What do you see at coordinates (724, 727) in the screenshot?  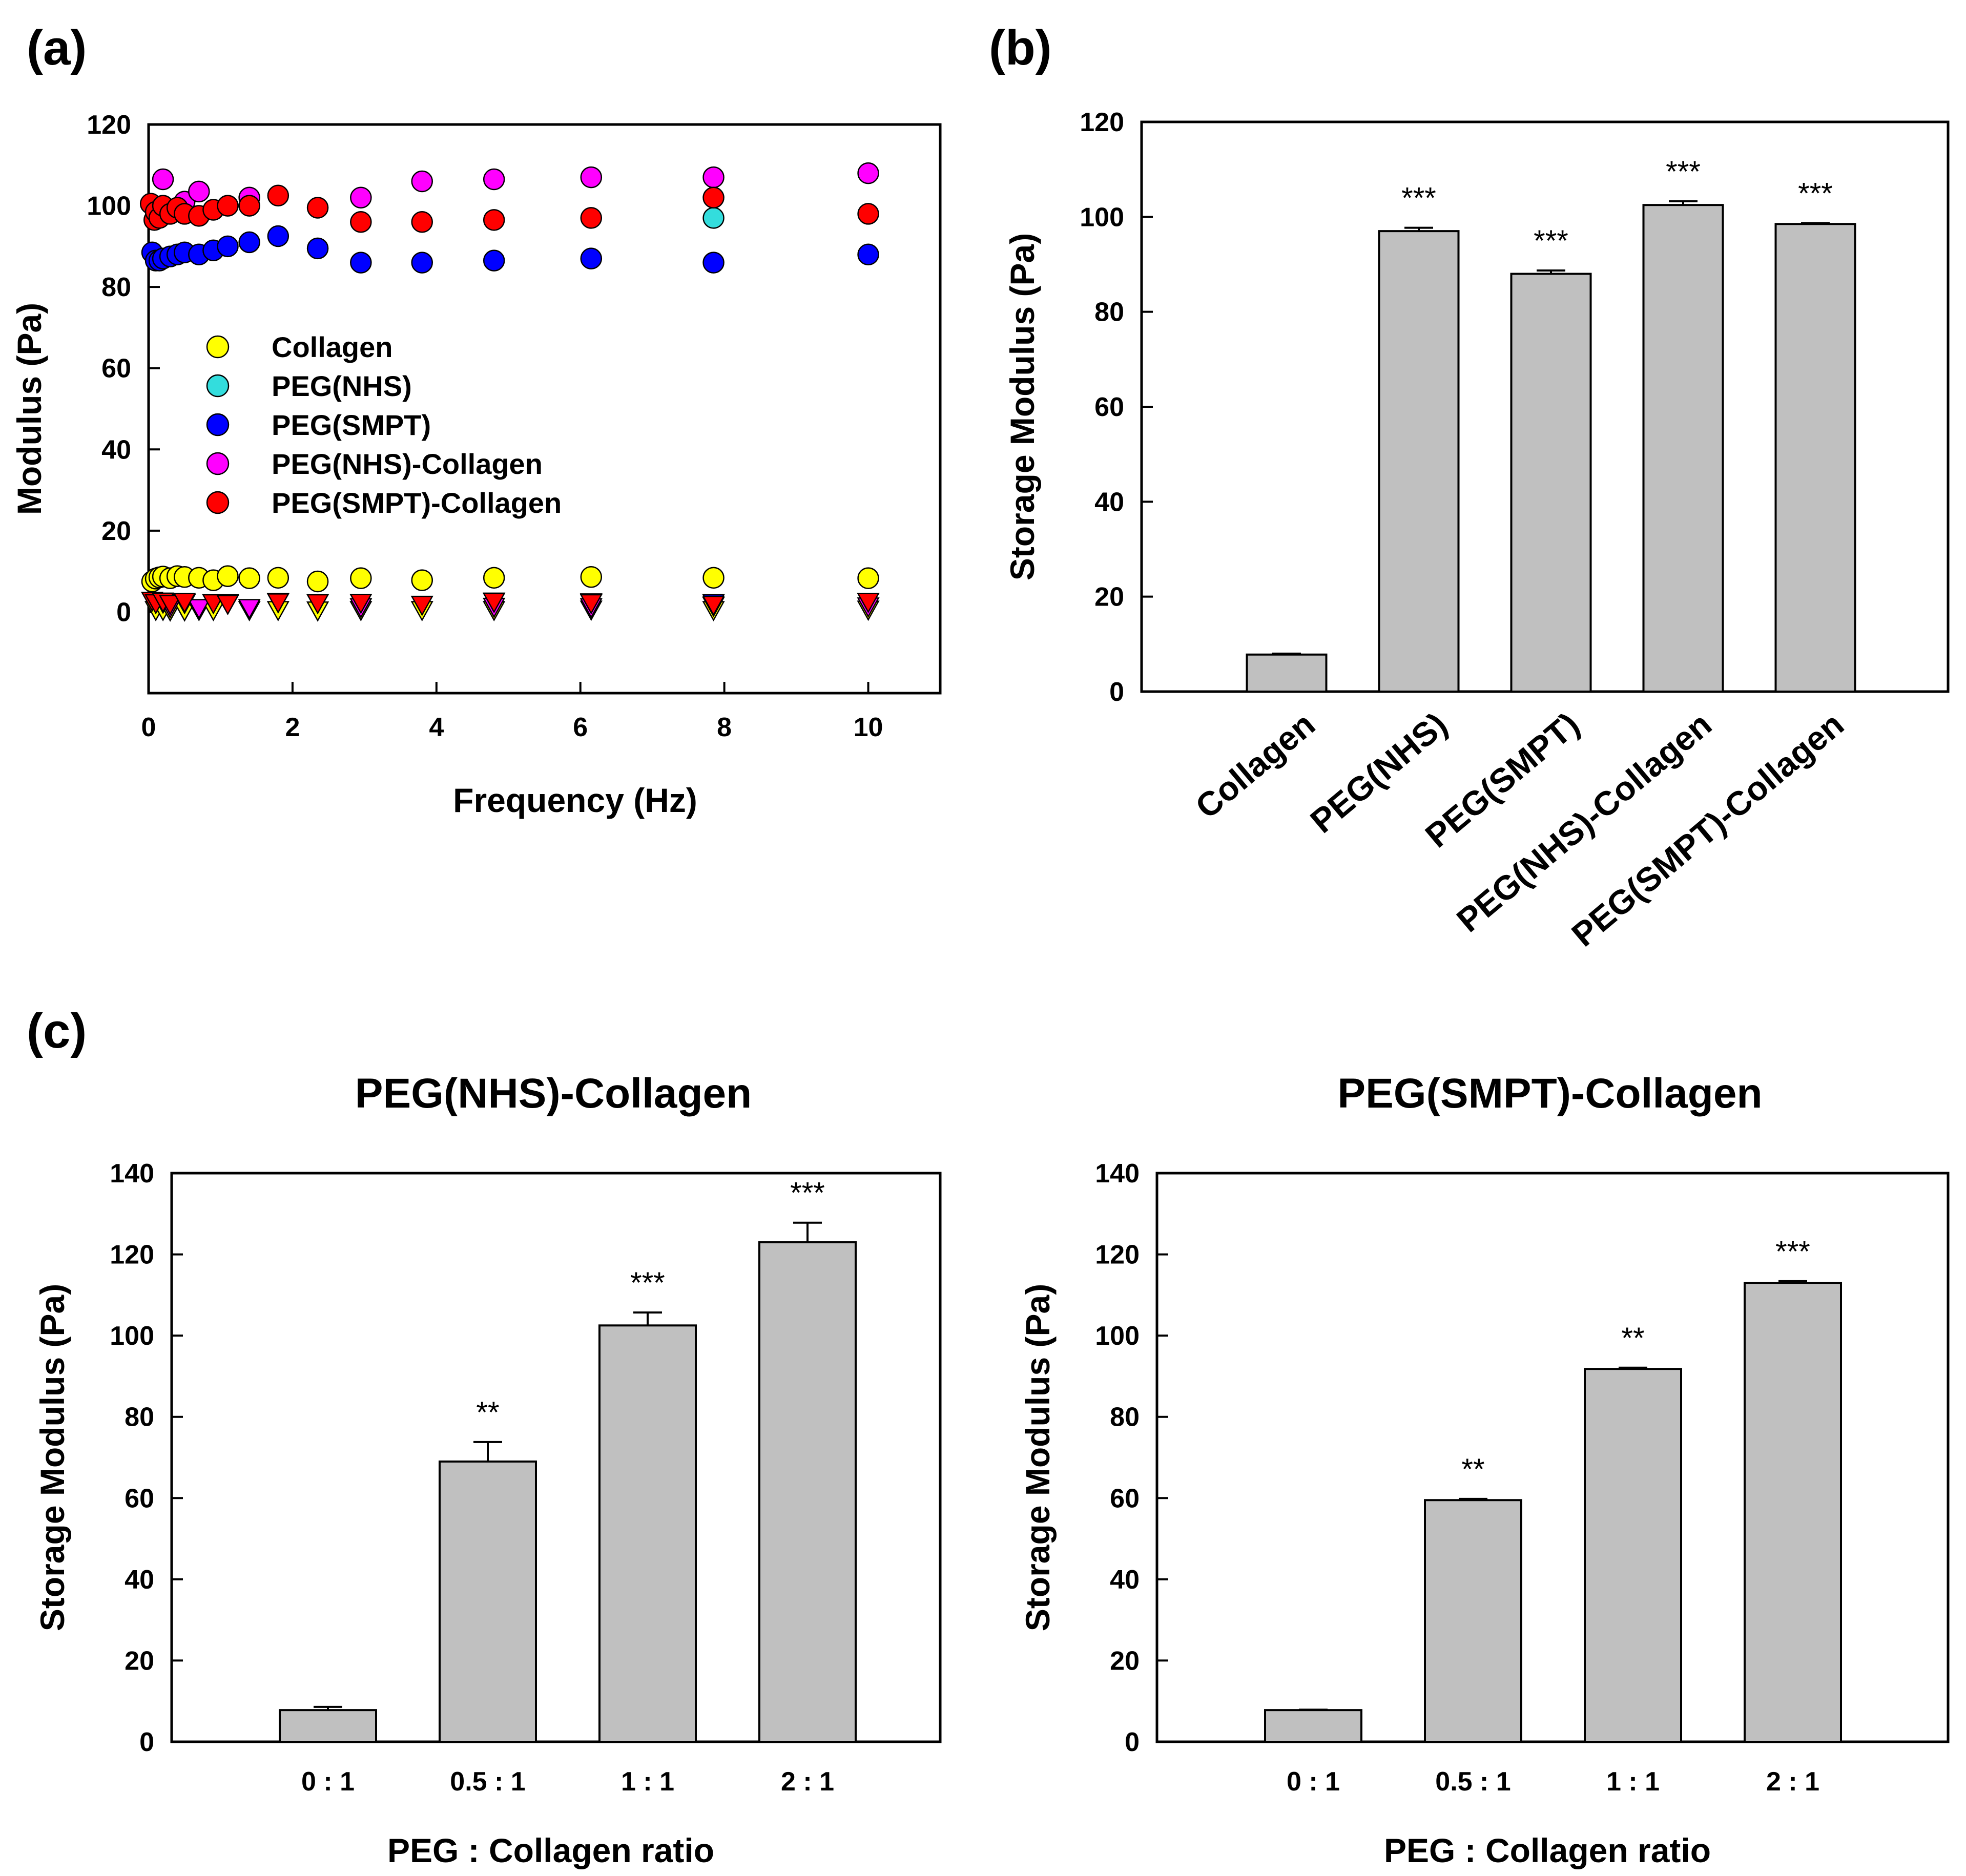 I see `a-x-tick-label: 8` at bounding box center [724, 727].